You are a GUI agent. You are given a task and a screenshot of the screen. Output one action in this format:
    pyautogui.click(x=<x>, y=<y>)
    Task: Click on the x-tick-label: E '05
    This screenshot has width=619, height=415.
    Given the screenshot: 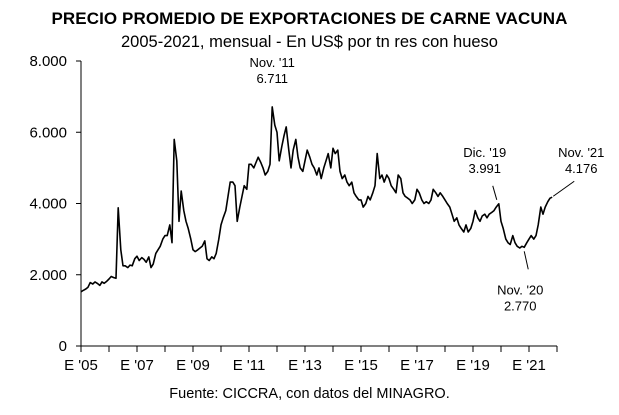 What is the action you would take?
    pyautogui.click(x=81, y=365)
    